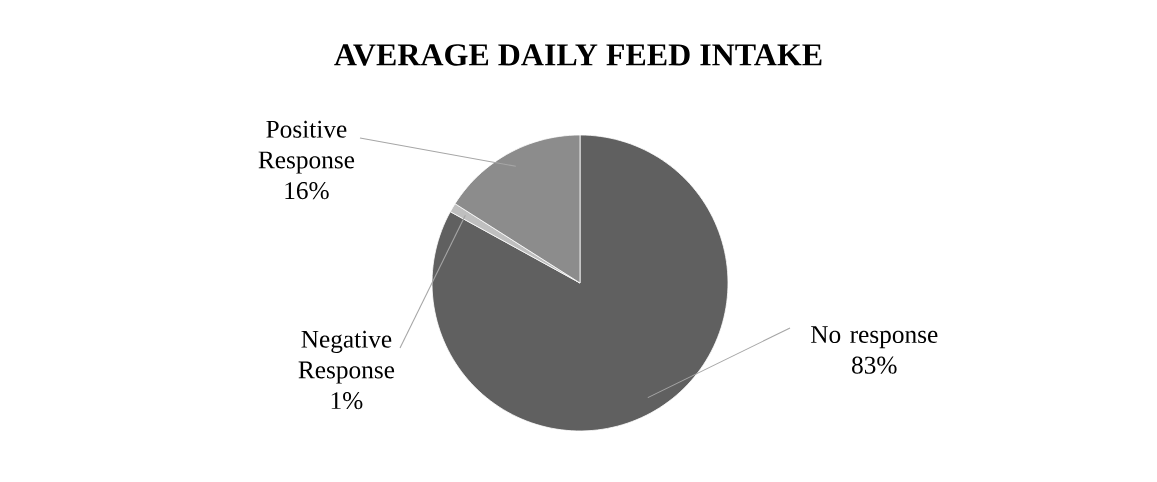 The height and width of the screenshot is (482, 1157). I want to click on chart-title: AVERAGE DAILY FEED INTAKE, so click(578, 55).